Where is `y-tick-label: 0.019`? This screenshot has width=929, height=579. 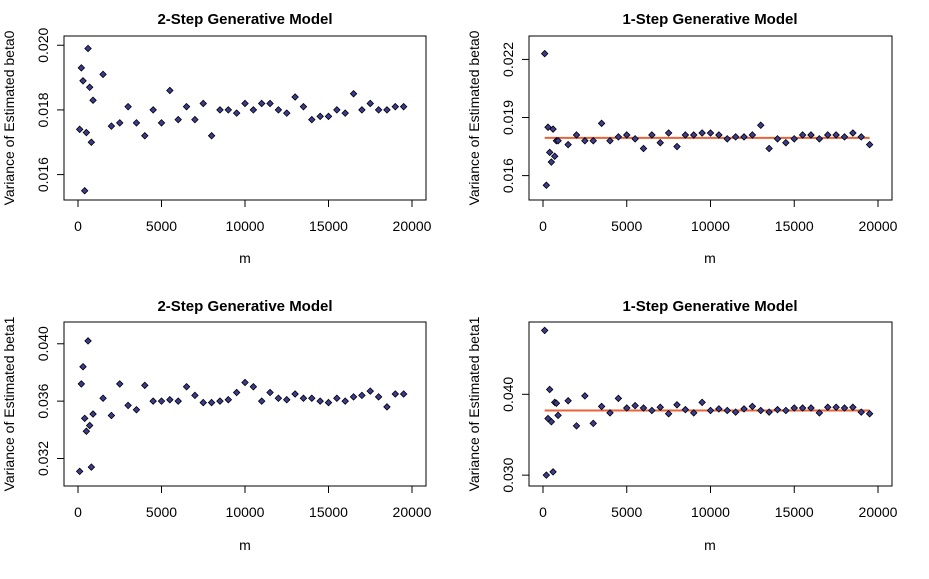 y-tick-label: 0.019 is located at coordinates (508, 117).